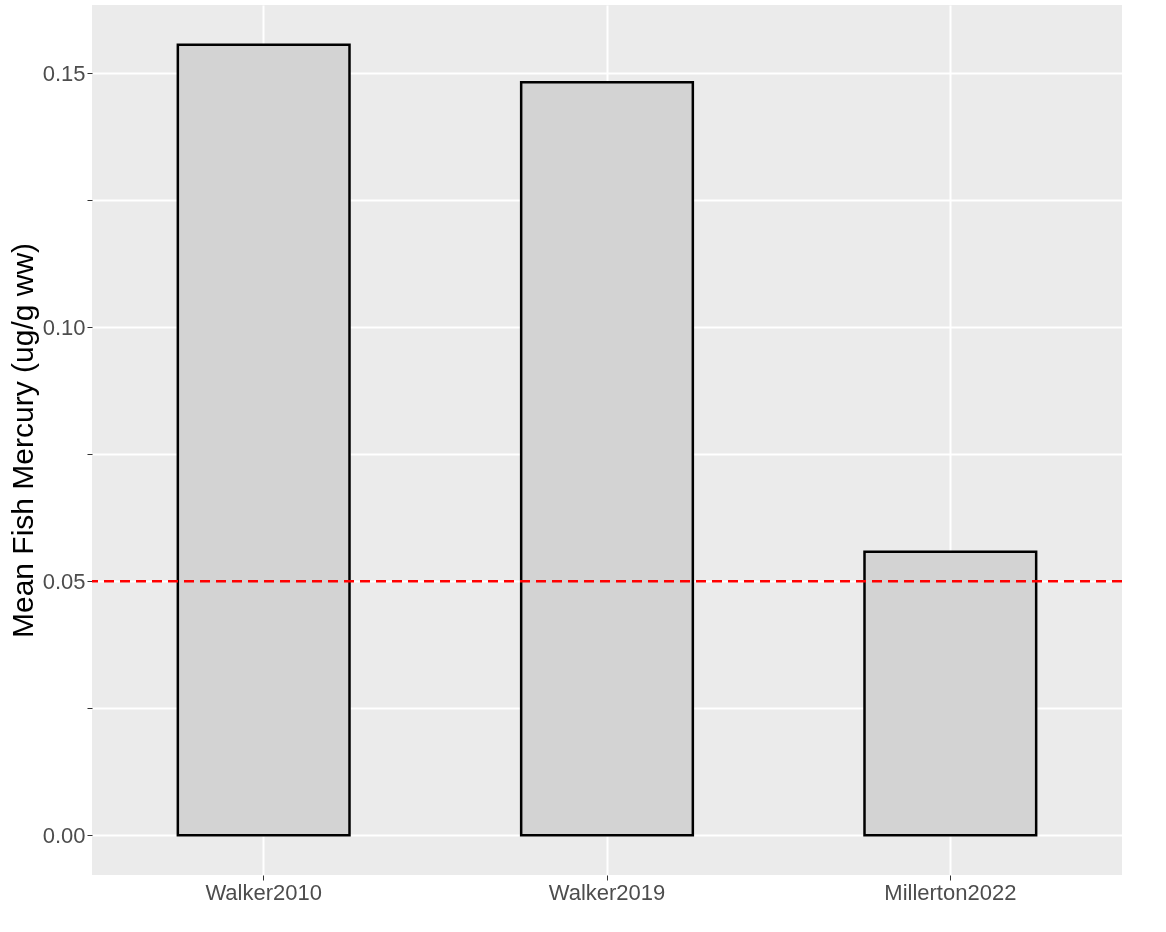  Describe the element at coordinates (263, 892) in the screenshot. I see `x-tick-label: Walker2010` at that location.